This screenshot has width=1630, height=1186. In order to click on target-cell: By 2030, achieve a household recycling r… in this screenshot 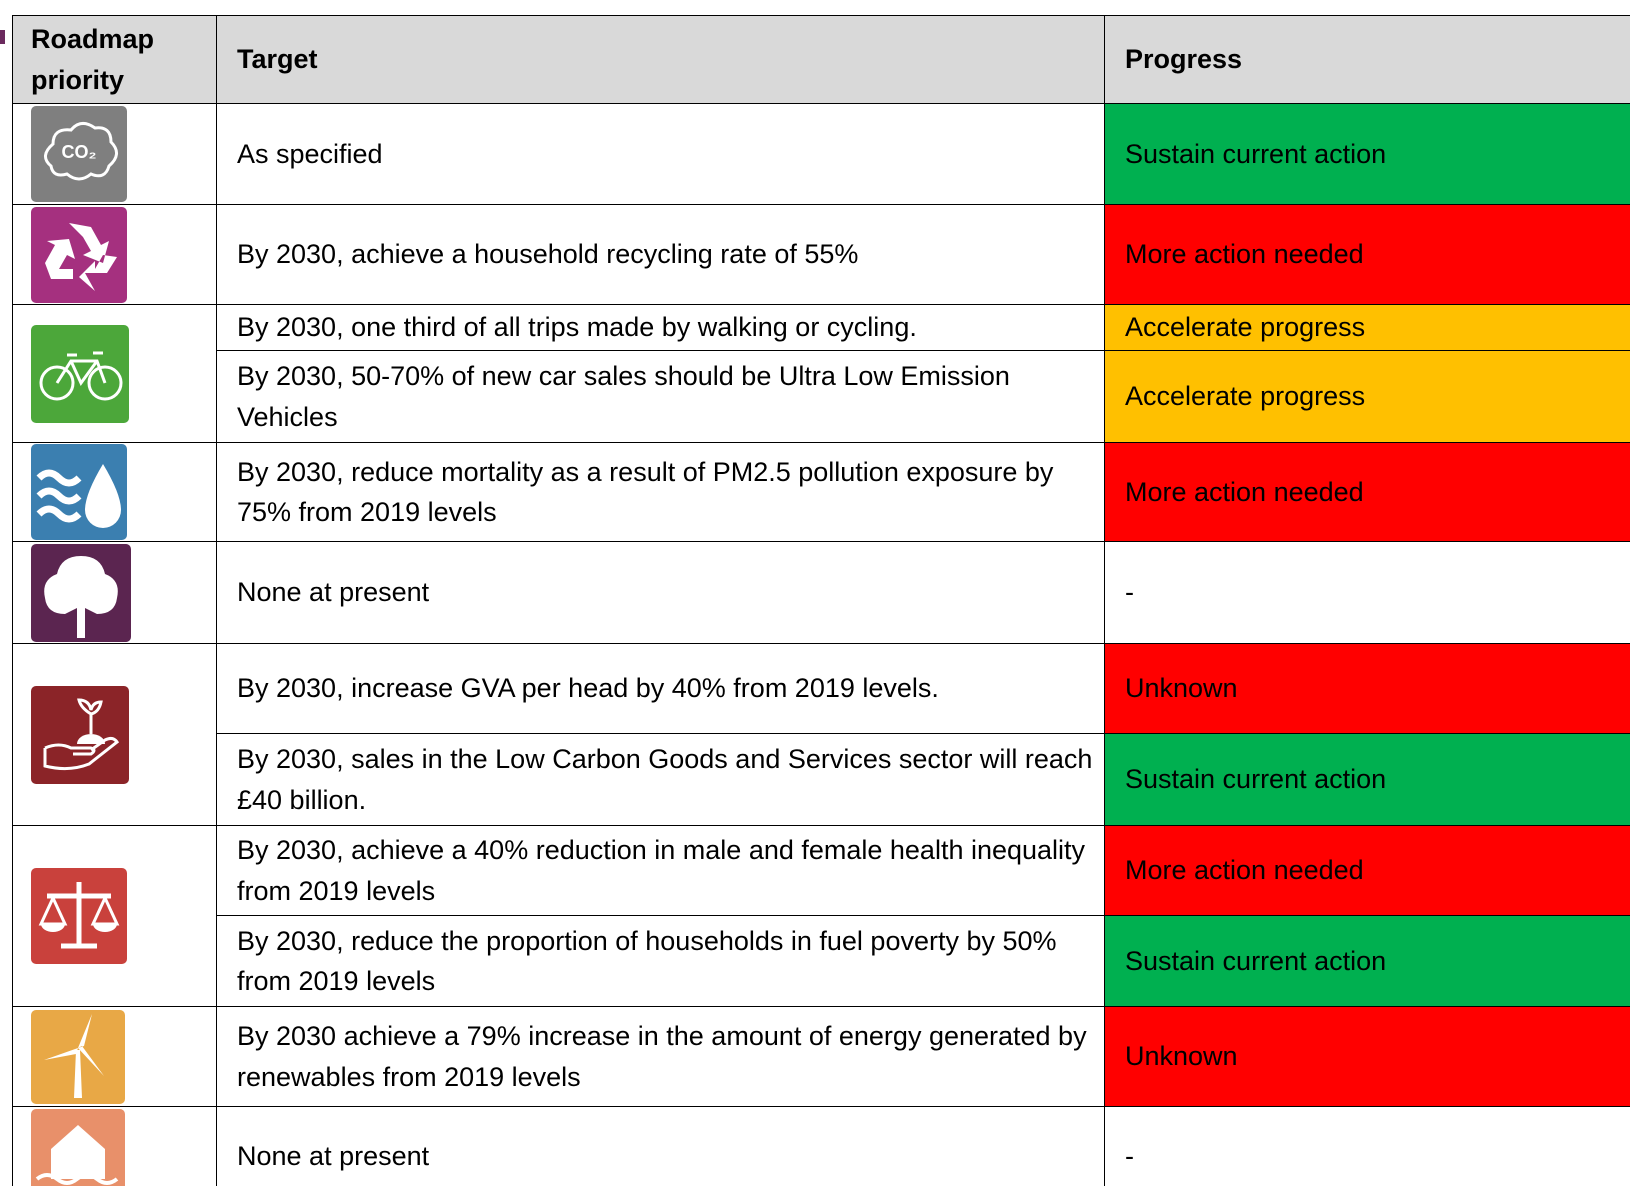, I will do `click(660, 254)`.